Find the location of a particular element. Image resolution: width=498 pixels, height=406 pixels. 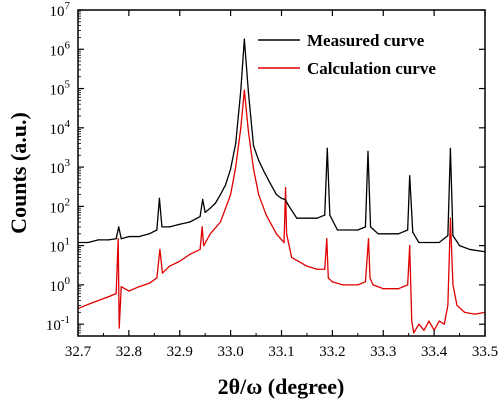

y-axis-title: Counts (a.u.) is located at coordinates (18, 173).